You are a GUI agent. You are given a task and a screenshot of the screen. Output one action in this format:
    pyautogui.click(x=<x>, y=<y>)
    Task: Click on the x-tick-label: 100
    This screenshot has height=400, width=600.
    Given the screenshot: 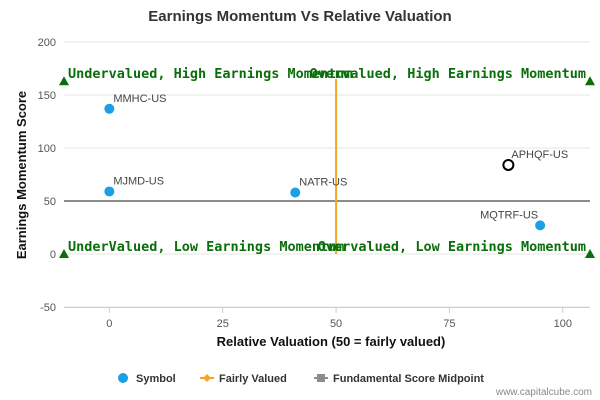 What is the action you would take?
    pyautogui.click(x=563, y=324)
    